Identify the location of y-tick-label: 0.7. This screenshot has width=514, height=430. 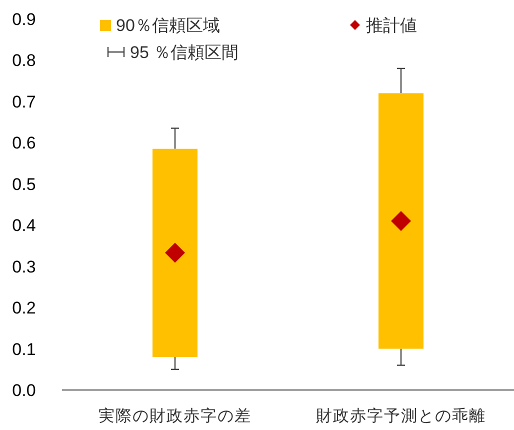
(24, 102).